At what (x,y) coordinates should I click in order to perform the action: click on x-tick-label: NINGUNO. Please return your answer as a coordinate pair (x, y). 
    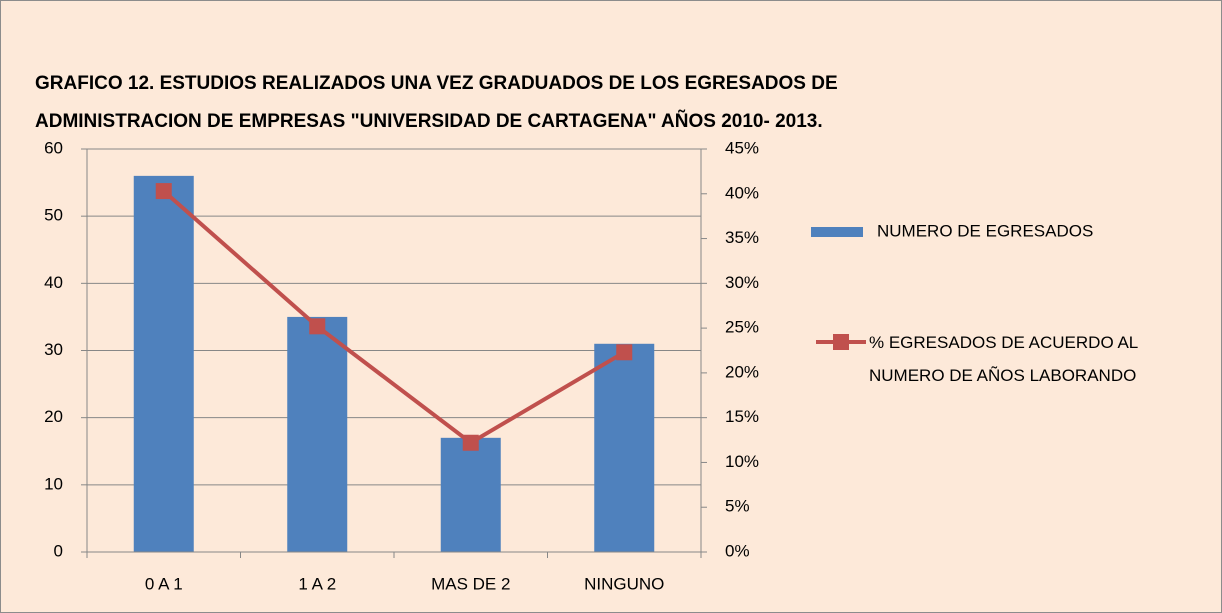
    Looking at the image, I should click on (624, 583).